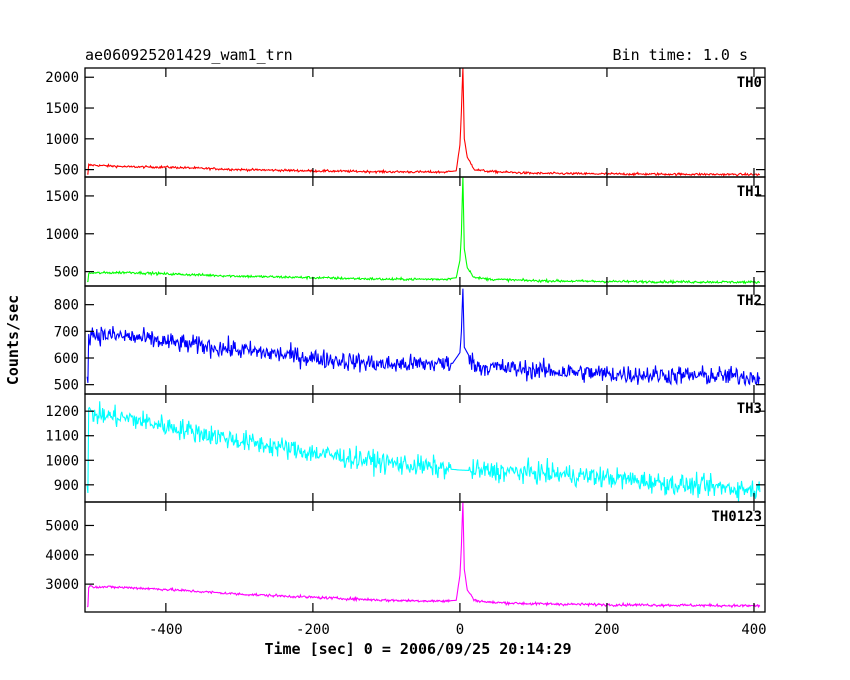  Describe the element at coordinates (66, 486) in the screenshot. I see `y-tick-label: 900` at that location.